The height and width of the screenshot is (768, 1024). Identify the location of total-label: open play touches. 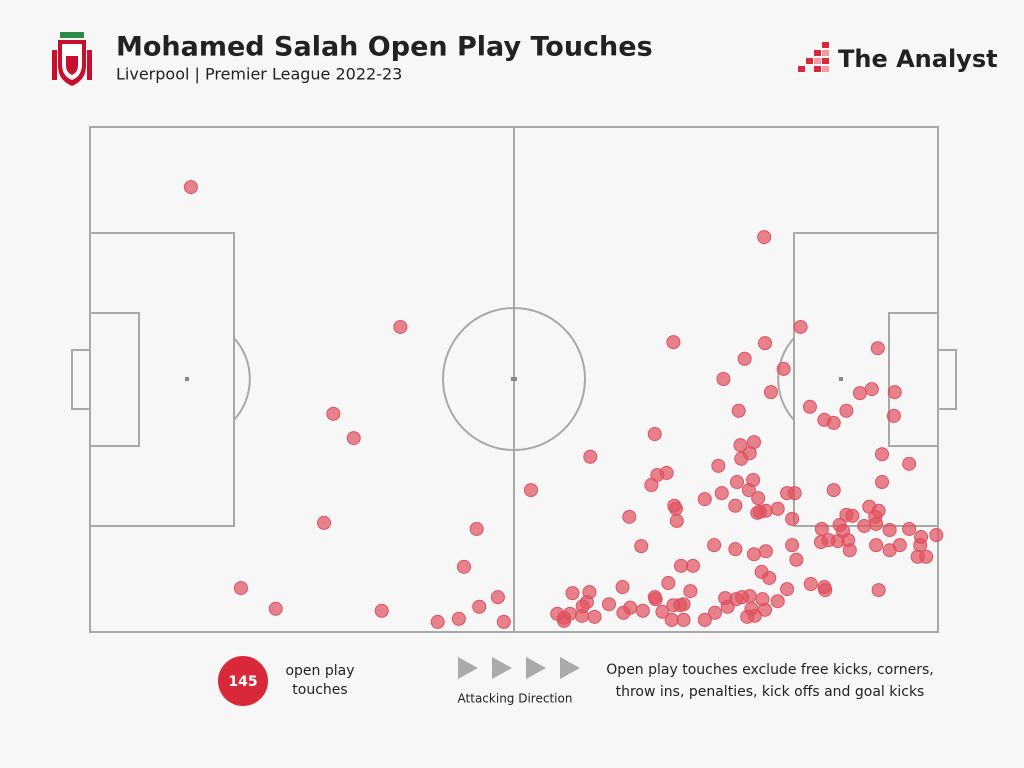
(320, 680).